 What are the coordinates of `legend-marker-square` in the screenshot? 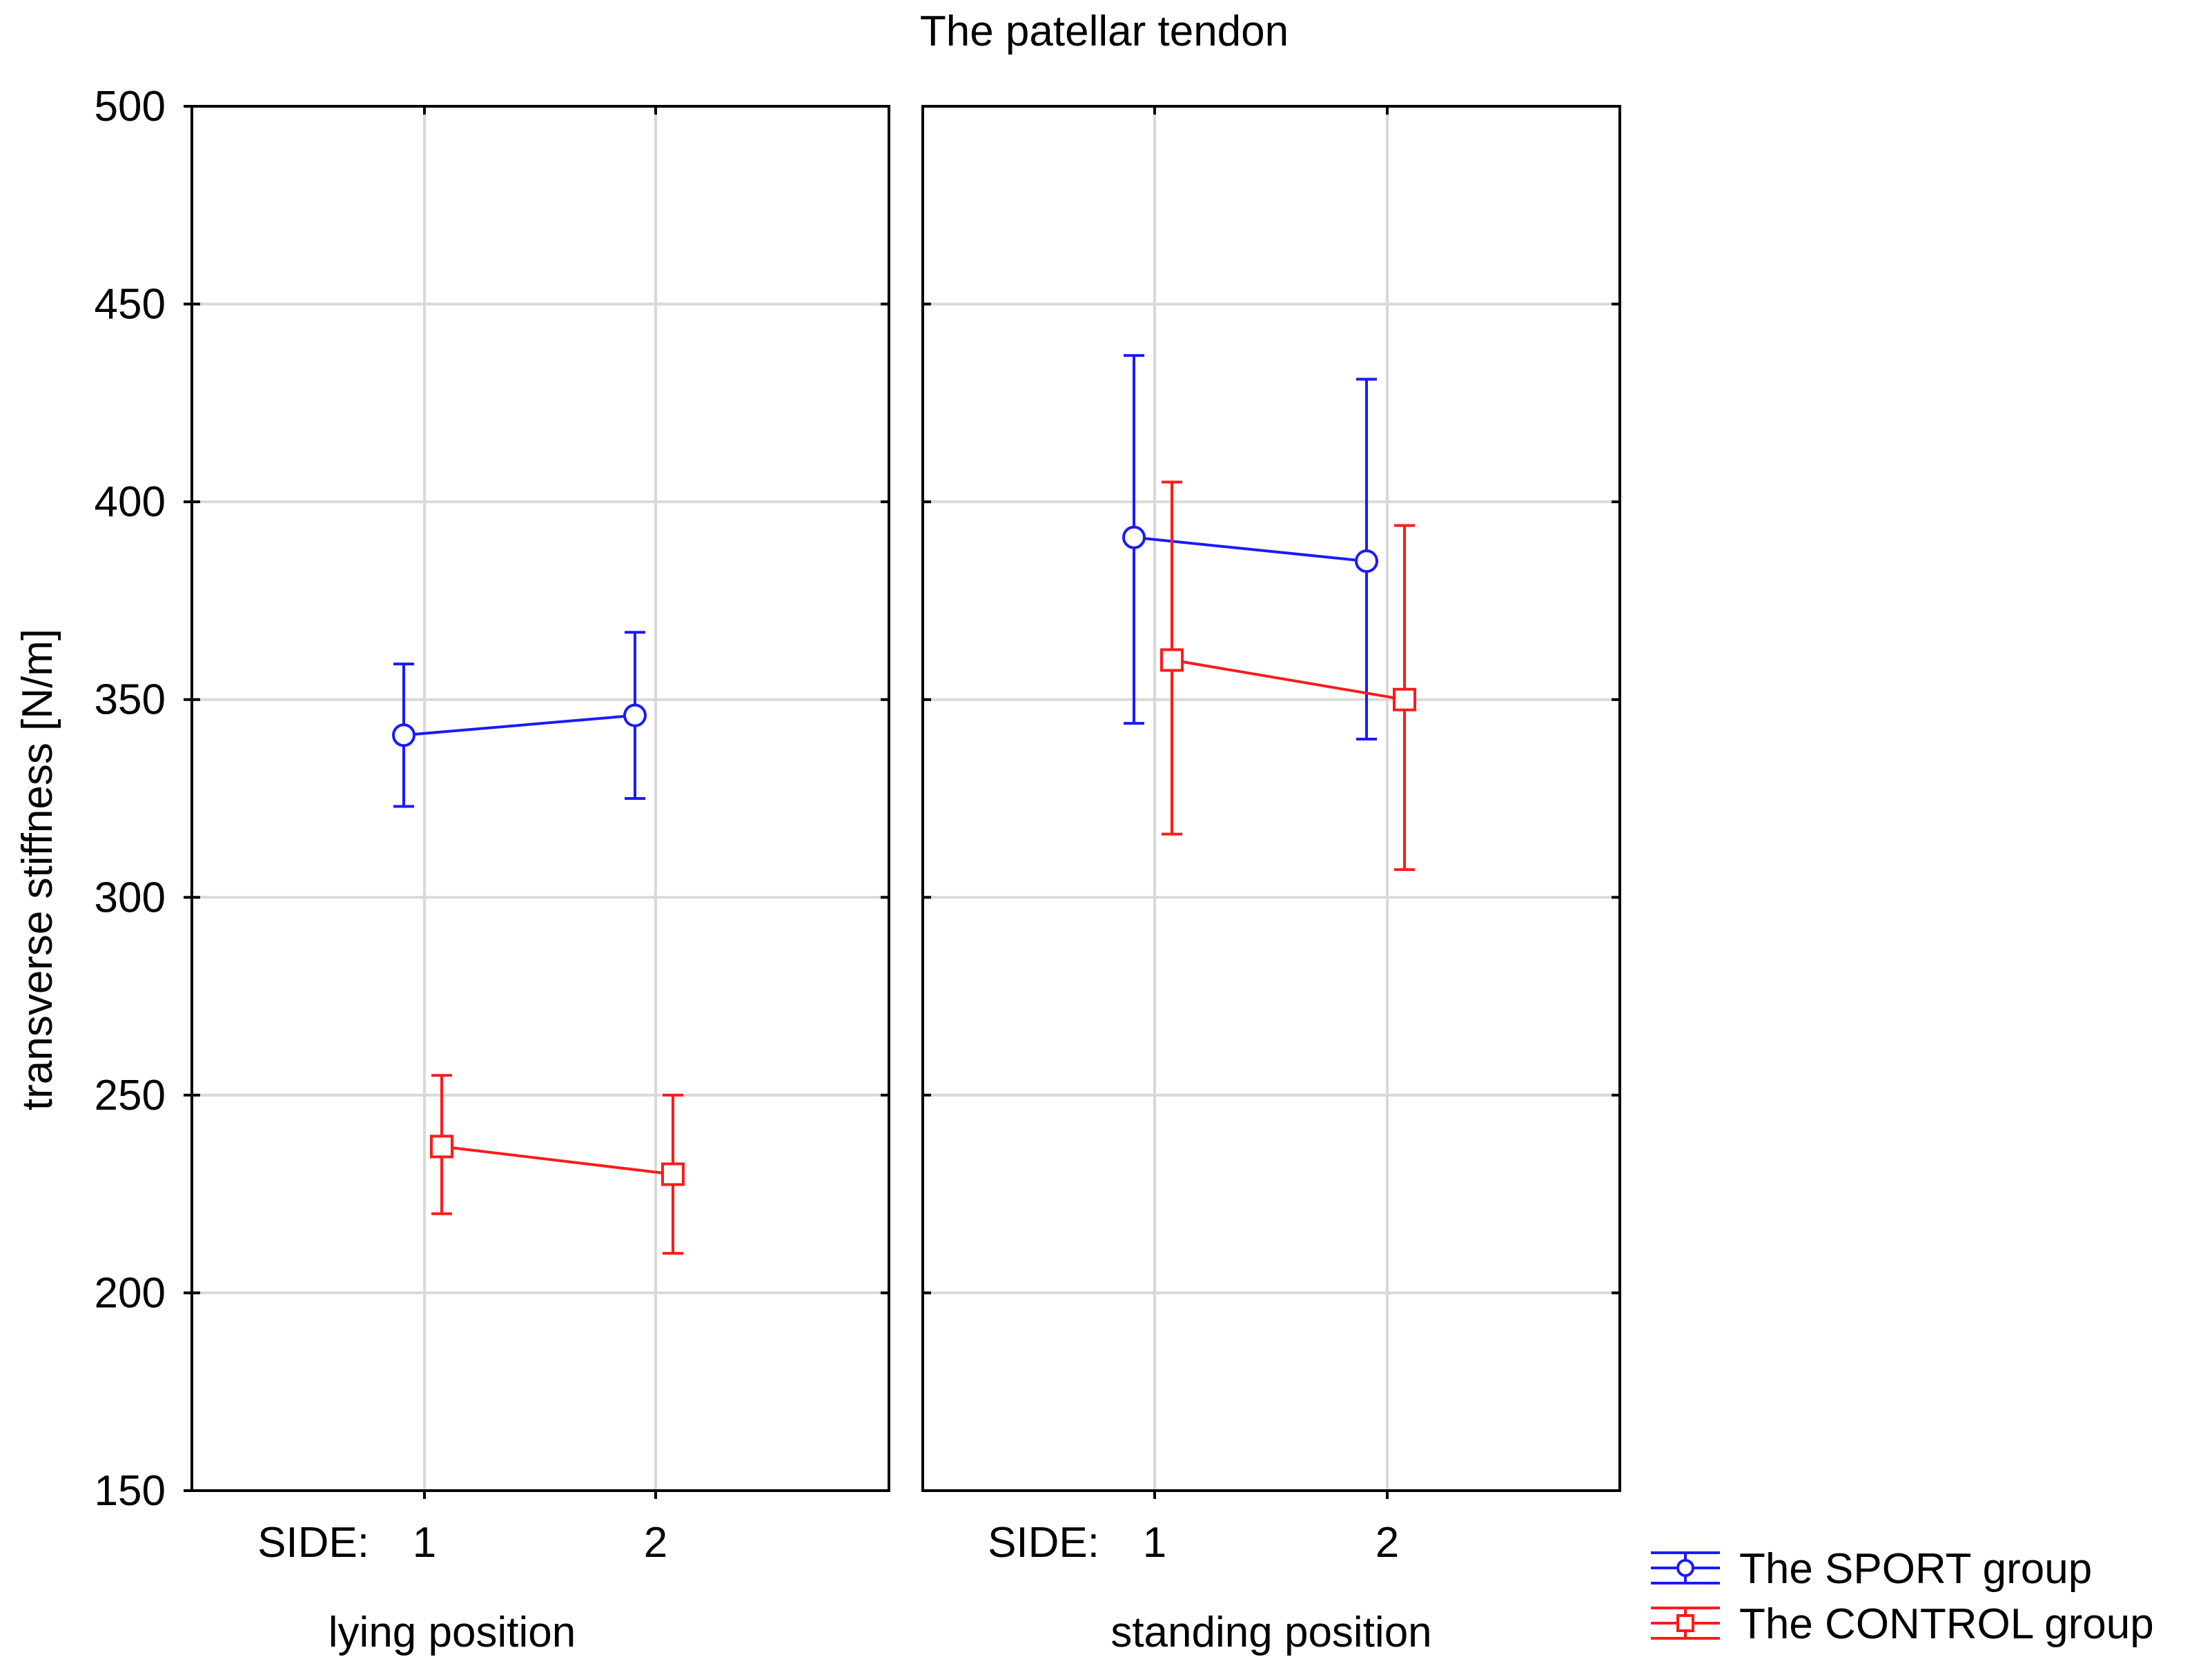 It's located at (1685, 1623).